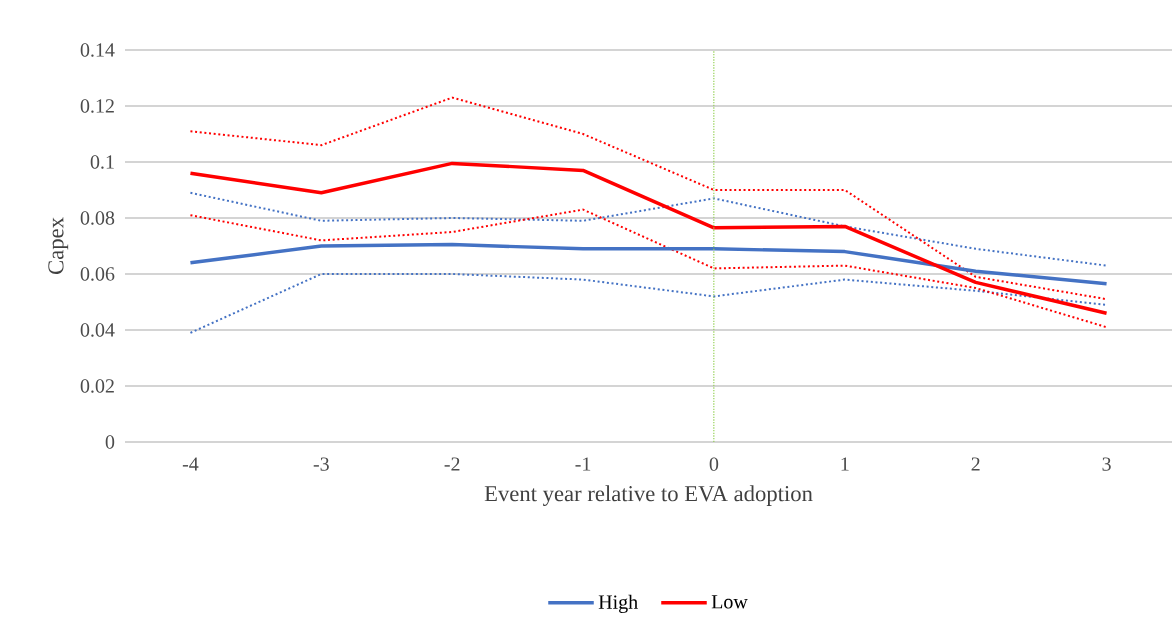 This screenshot has height=621, width=1174. Describe the element at coordinates (97, 218) in the screenshot. I see `y-tick-label: 0.08` at that location.